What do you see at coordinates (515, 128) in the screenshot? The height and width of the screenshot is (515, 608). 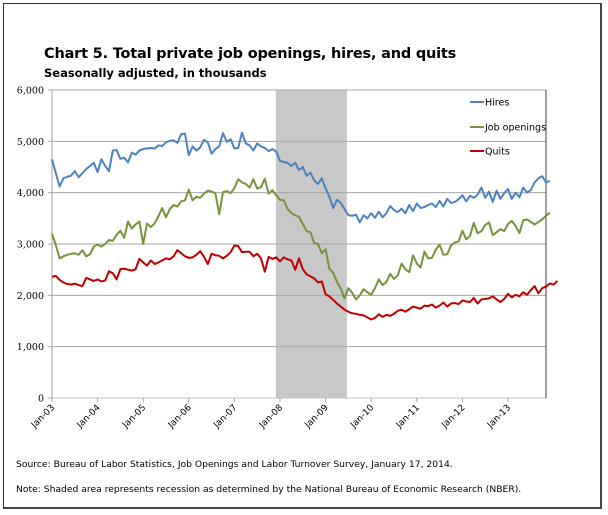 I see `legend-label-job-openings: Job openings` at bounding box center [515, 128].